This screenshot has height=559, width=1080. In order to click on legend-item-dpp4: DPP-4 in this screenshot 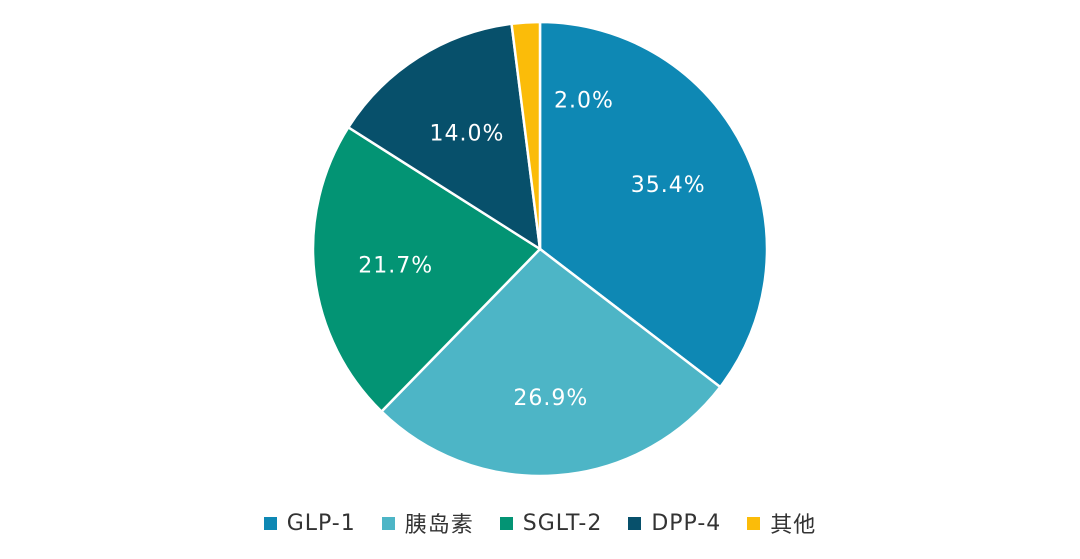, I will do `click(674, 523)`.